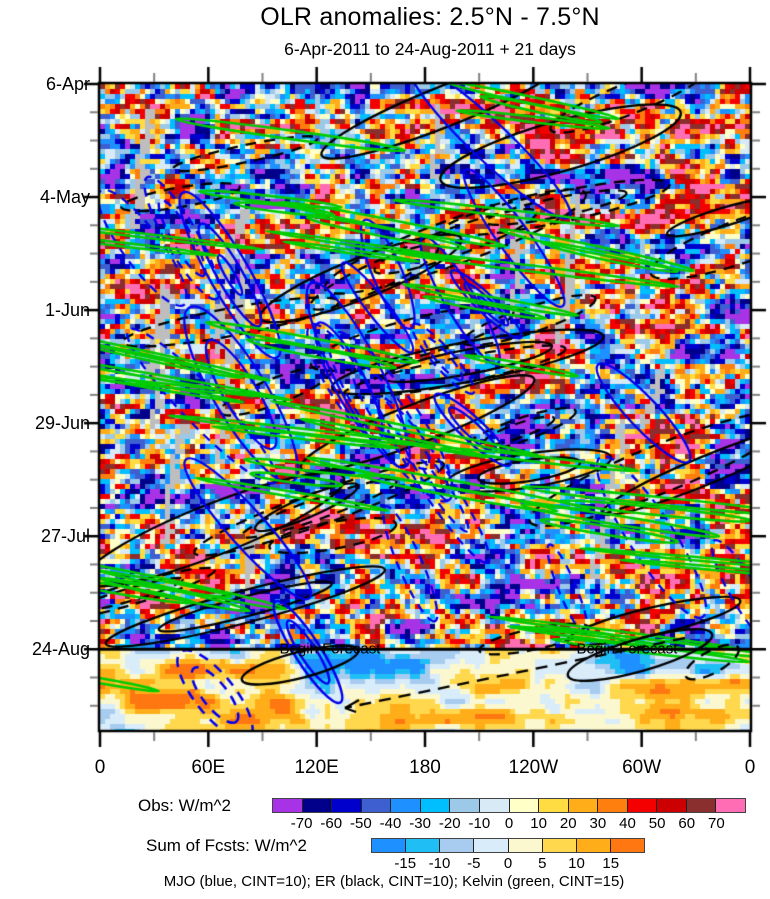  What do you see at coordinates (67, 84) in the screenshot?
I see `y-tick-label: 6-Apr` at bounding box center [67, 84].